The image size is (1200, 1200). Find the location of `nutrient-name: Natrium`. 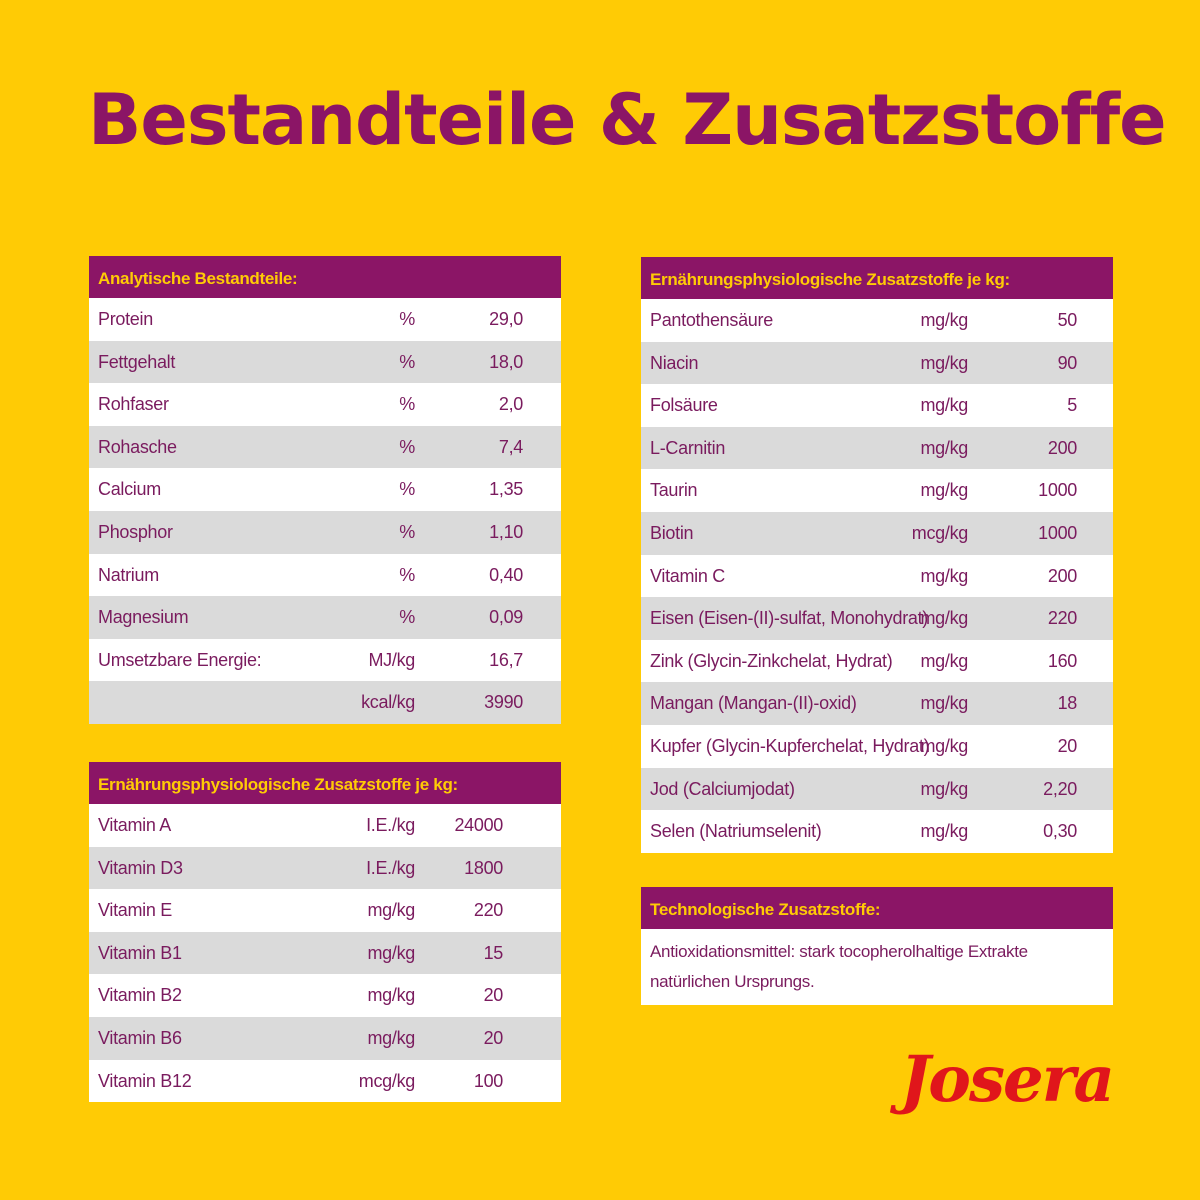

nutrient-name: Natrium is located at coordinates (128, 574).